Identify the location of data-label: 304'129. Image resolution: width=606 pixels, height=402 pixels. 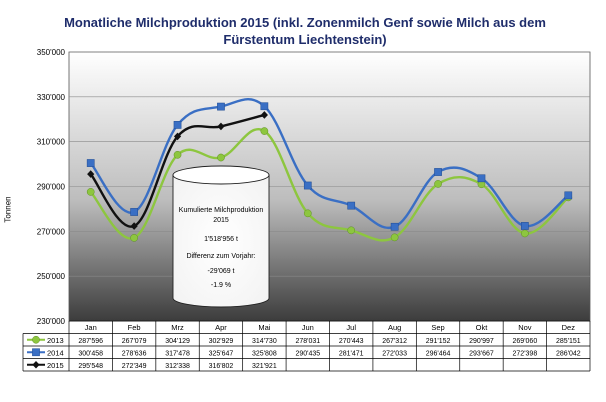
(177, 341).